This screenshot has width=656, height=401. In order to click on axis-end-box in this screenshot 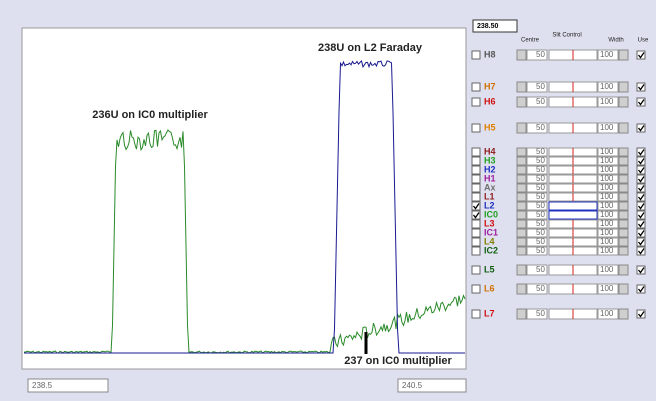, I will do `click(432, 385)`.